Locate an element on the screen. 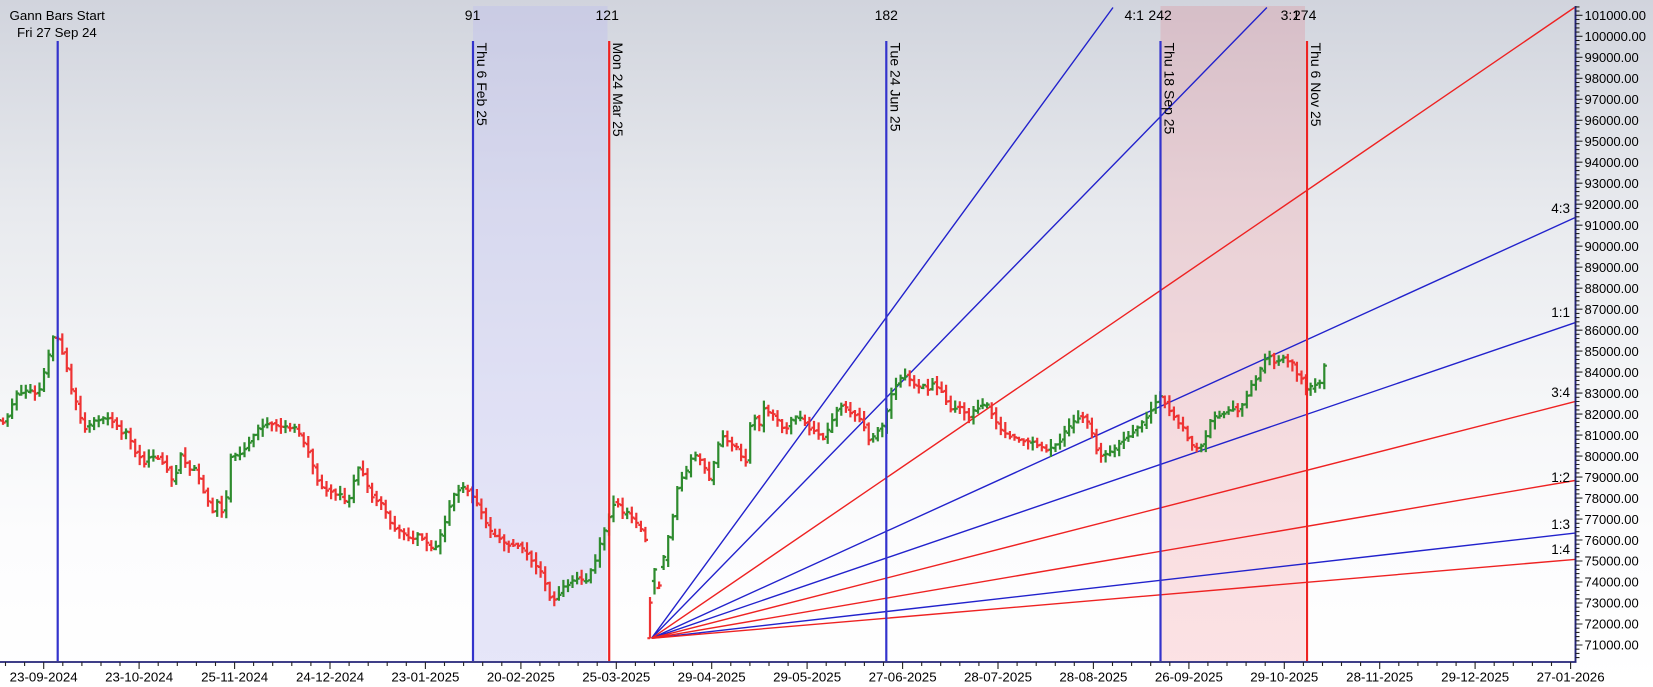 The image size is (1653, 687). svg-text: 28-08-2025 is located at coordinates (1093, 677).